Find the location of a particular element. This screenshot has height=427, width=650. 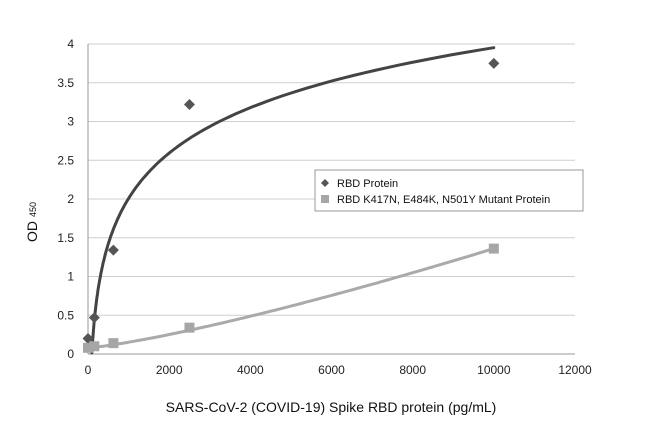

x-tick-label: 6000 is located at coordinates (331, 370).